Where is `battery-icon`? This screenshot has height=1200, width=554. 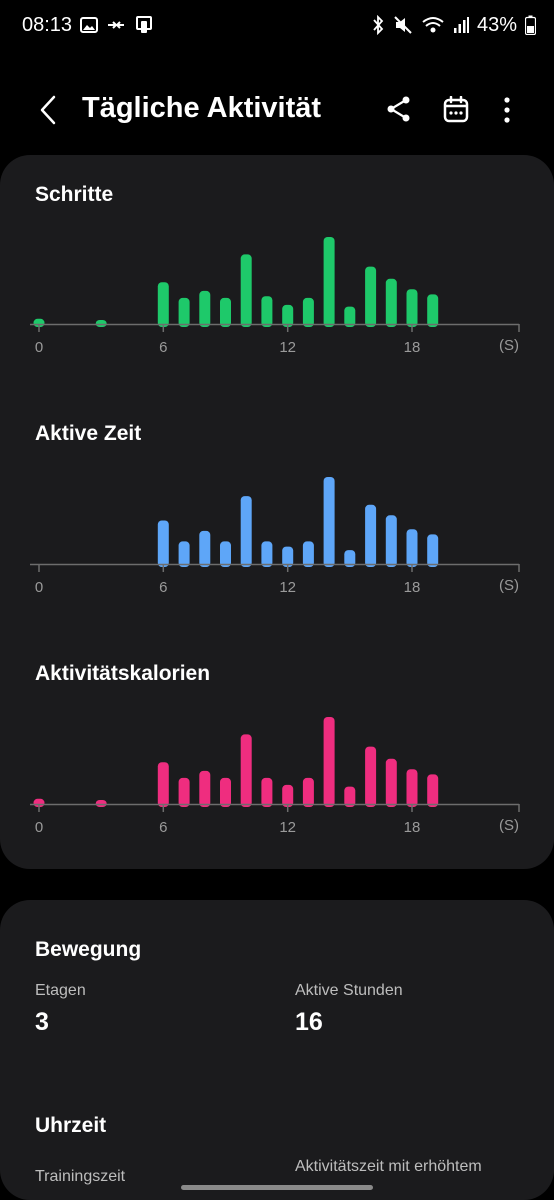 battery-icon is located at coordinates (530, 25).